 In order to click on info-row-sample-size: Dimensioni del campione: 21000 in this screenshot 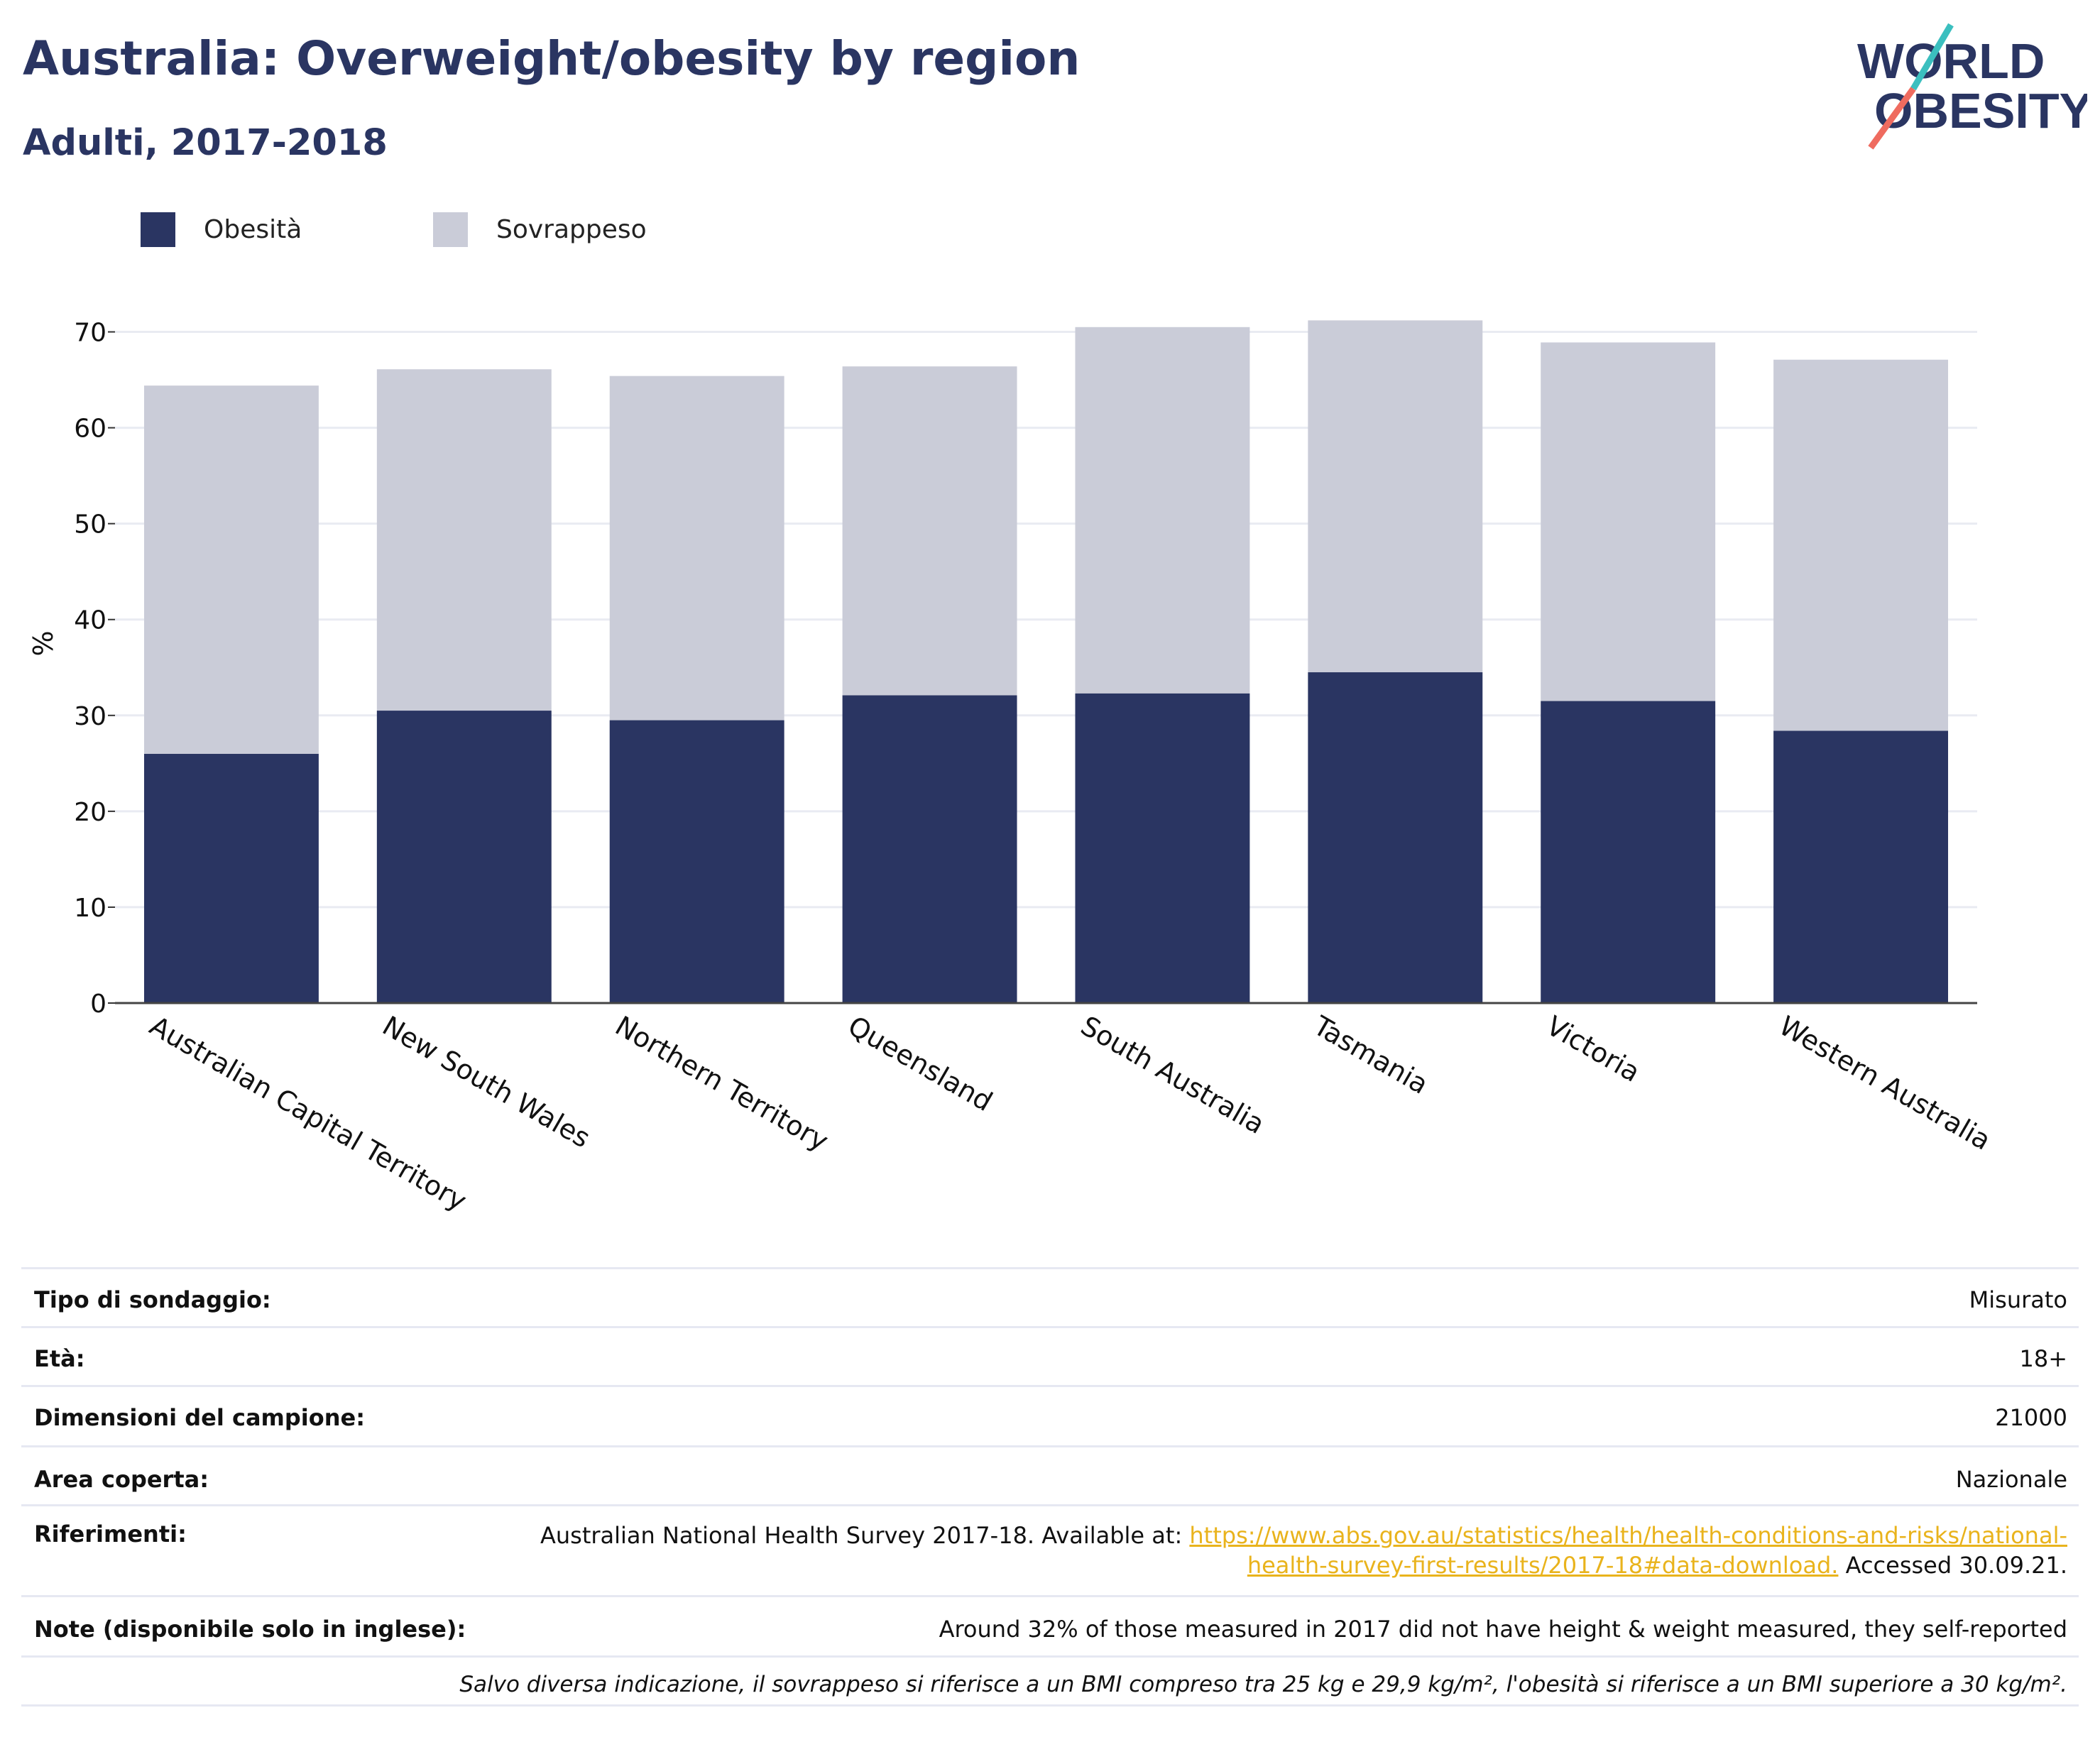, I will do `click(1050, 1415)`.